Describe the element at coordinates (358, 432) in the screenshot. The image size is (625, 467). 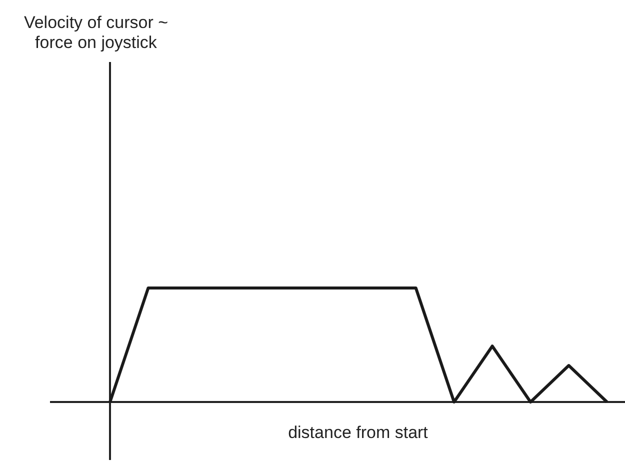
I see `x-axis-title: distance from start` at that location.